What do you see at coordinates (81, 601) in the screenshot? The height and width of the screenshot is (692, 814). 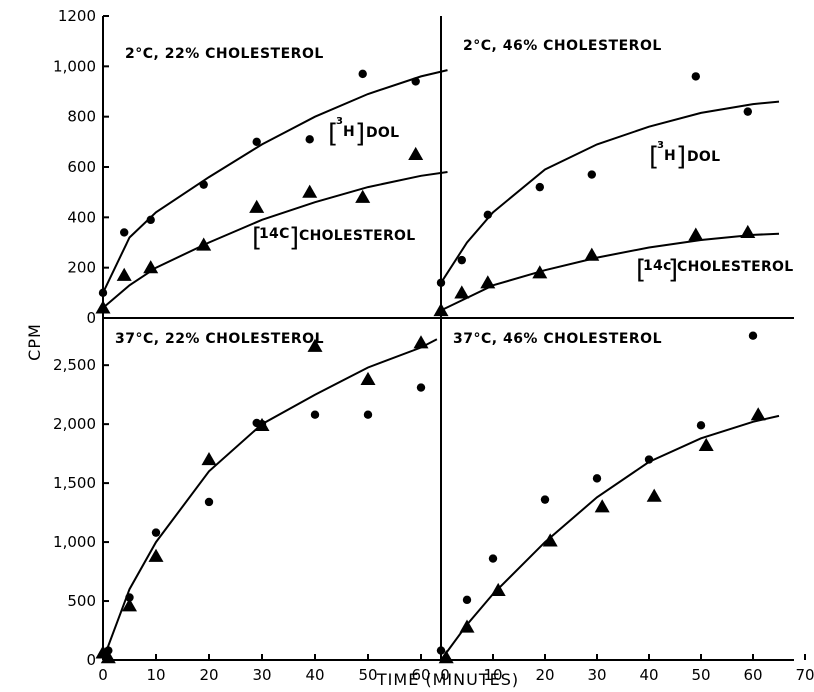 I see `y-tick-label: 500` at bounding box center [81, 601].